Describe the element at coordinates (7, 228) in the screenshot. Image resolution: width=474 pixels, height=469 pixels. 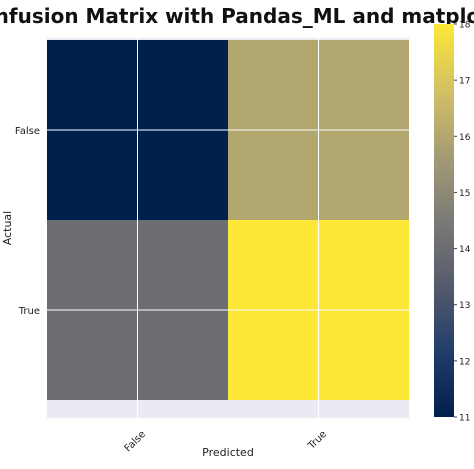
I see `y-axis-label: Actual` at that location.